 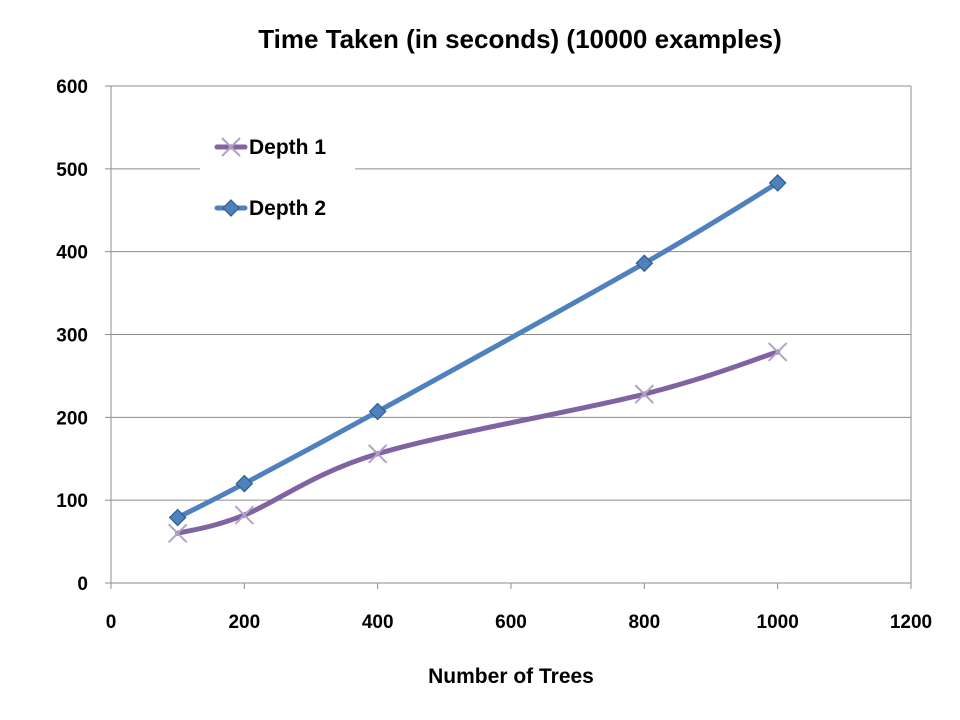 I want to click on x-tick-label-600: 600, so click(x=511, y=622).